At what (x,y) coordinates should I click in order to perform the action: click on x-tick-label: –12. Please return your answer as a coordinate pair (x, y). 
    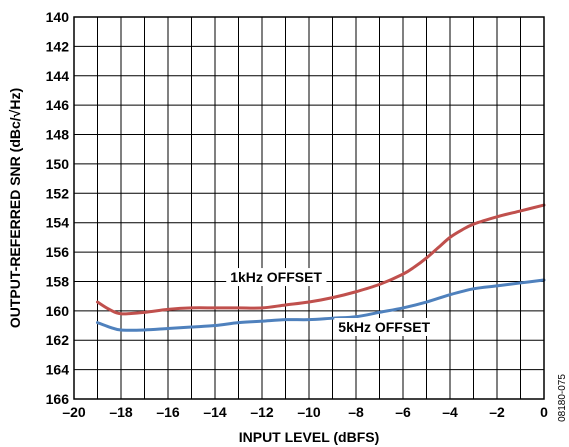
    Looking at the image, I should click on (262, 412).